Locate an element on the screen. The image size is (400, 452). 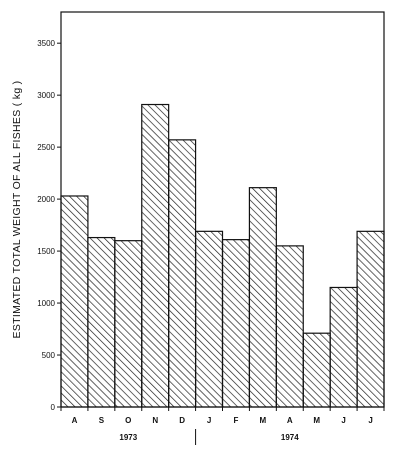
y-tick-label: 3000 is located at coordinates (46, 95).